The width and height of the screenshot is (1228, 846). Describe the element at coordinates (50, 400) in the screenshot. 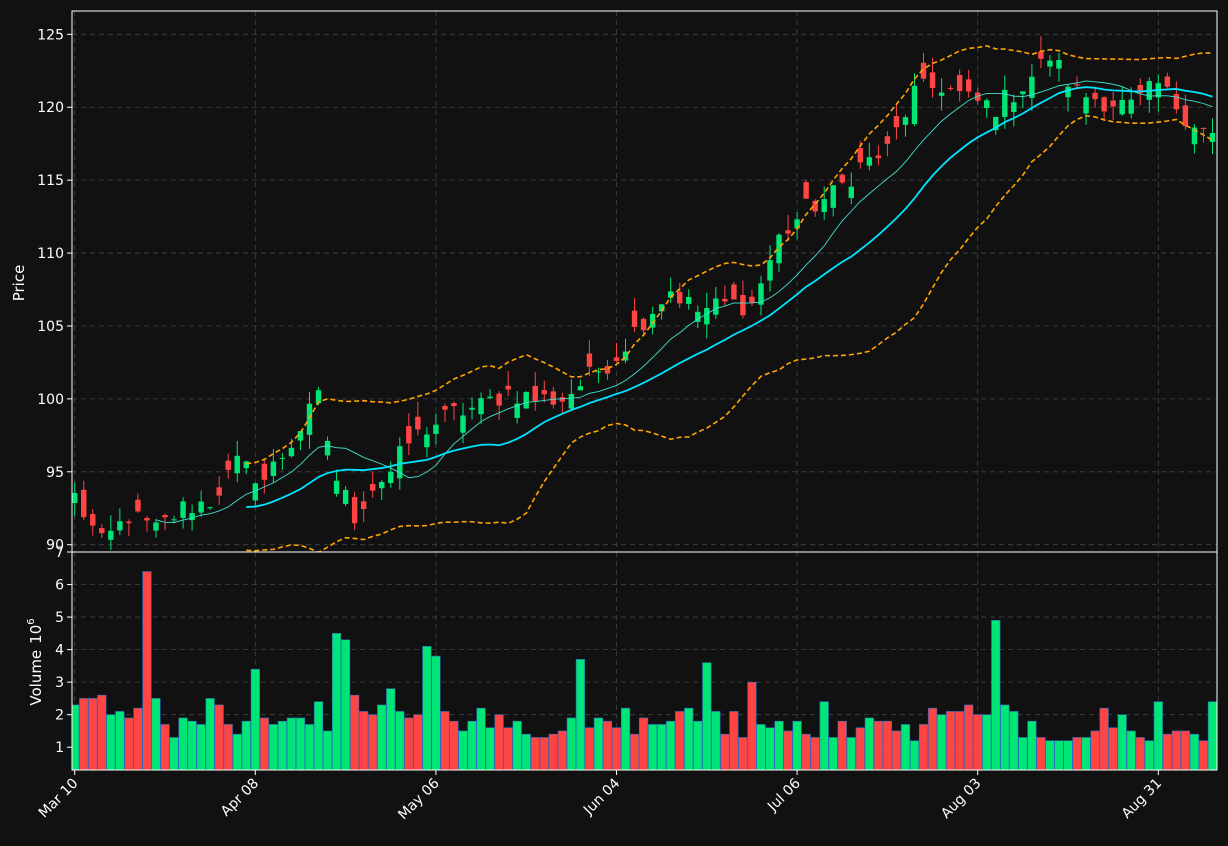

I see `price-tick-label: 100` at that location.